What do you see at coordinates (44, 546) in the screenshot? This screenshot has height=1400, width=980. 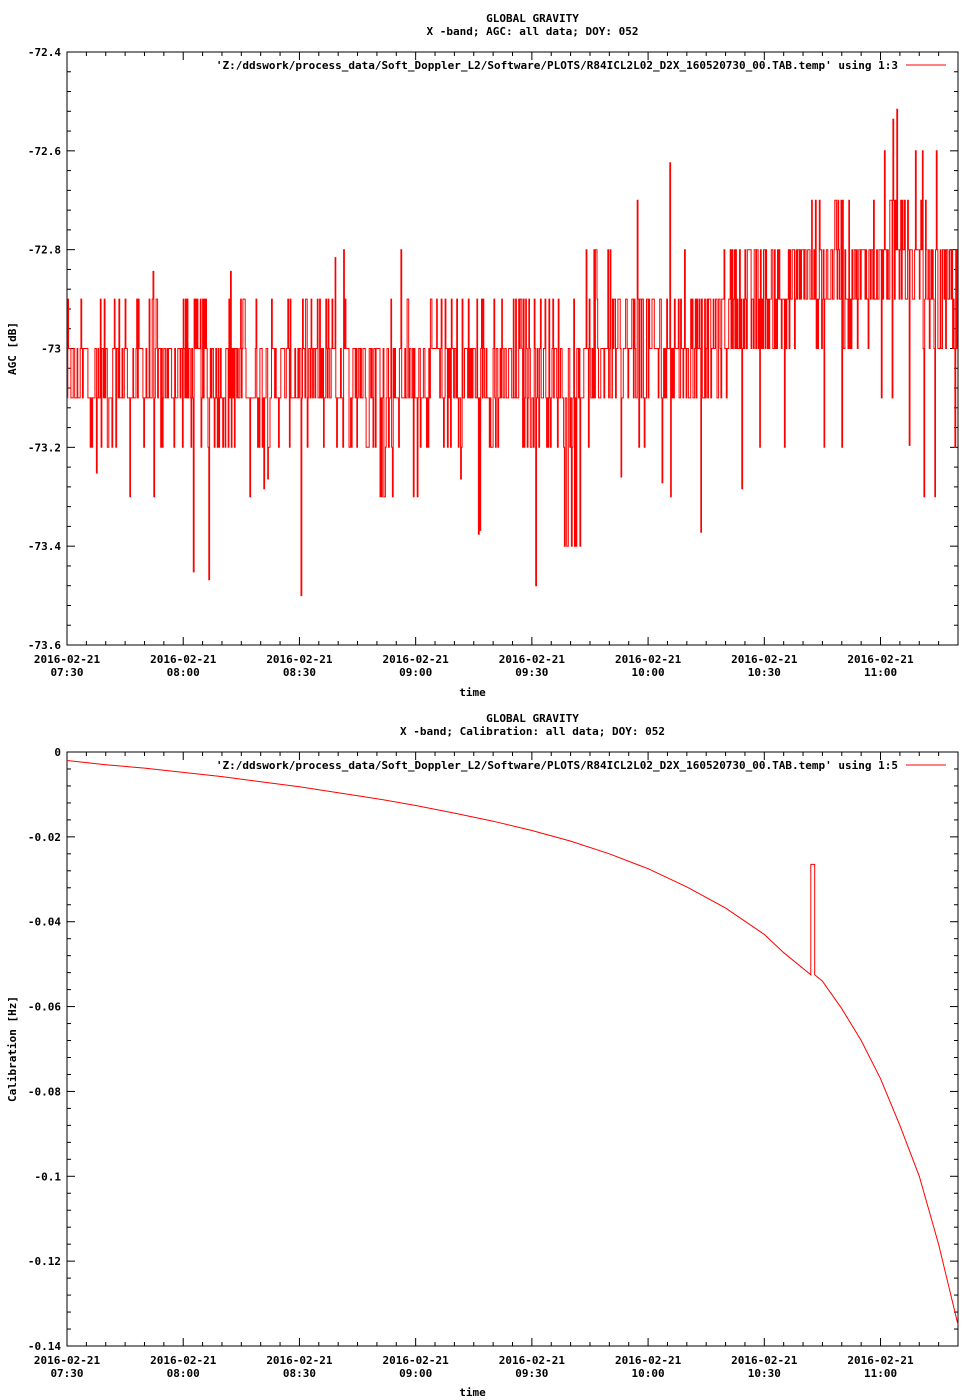 I see `y-tick-label: -73.4` at bounding box center [44, 546].